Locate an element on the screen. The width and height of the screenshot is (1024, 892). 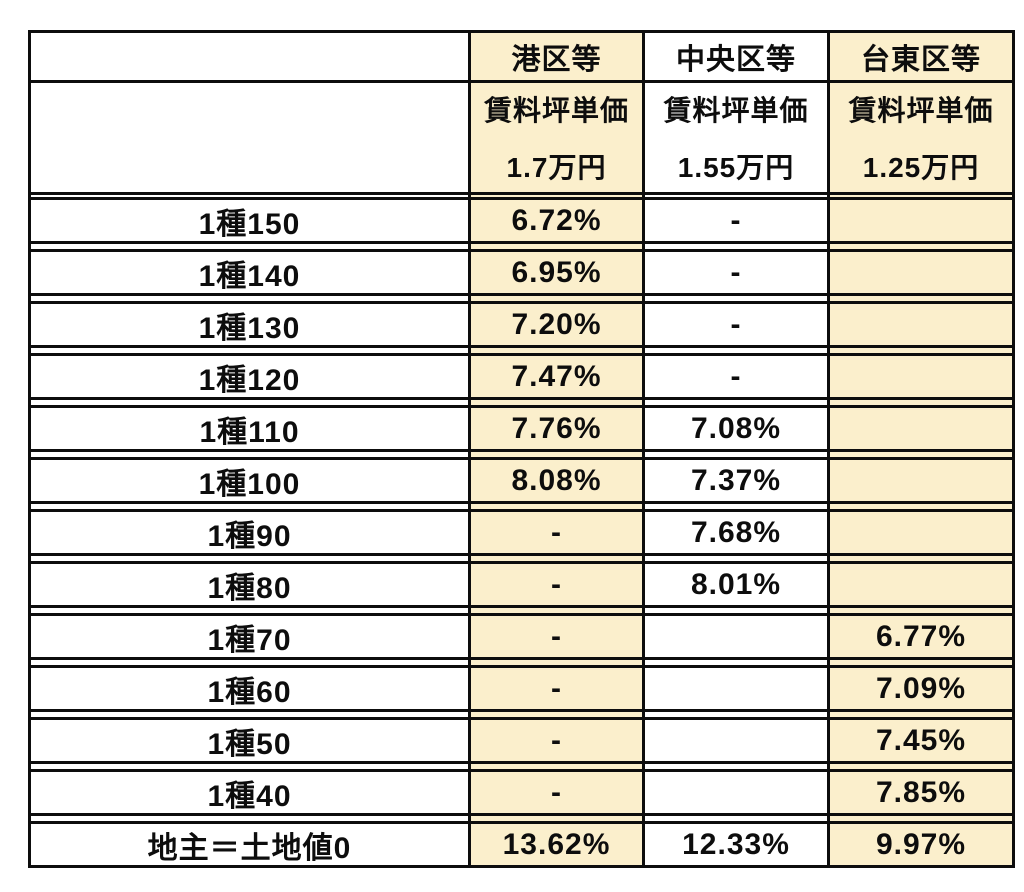
row-label: 1種50 is located at coordinates (251, 740).